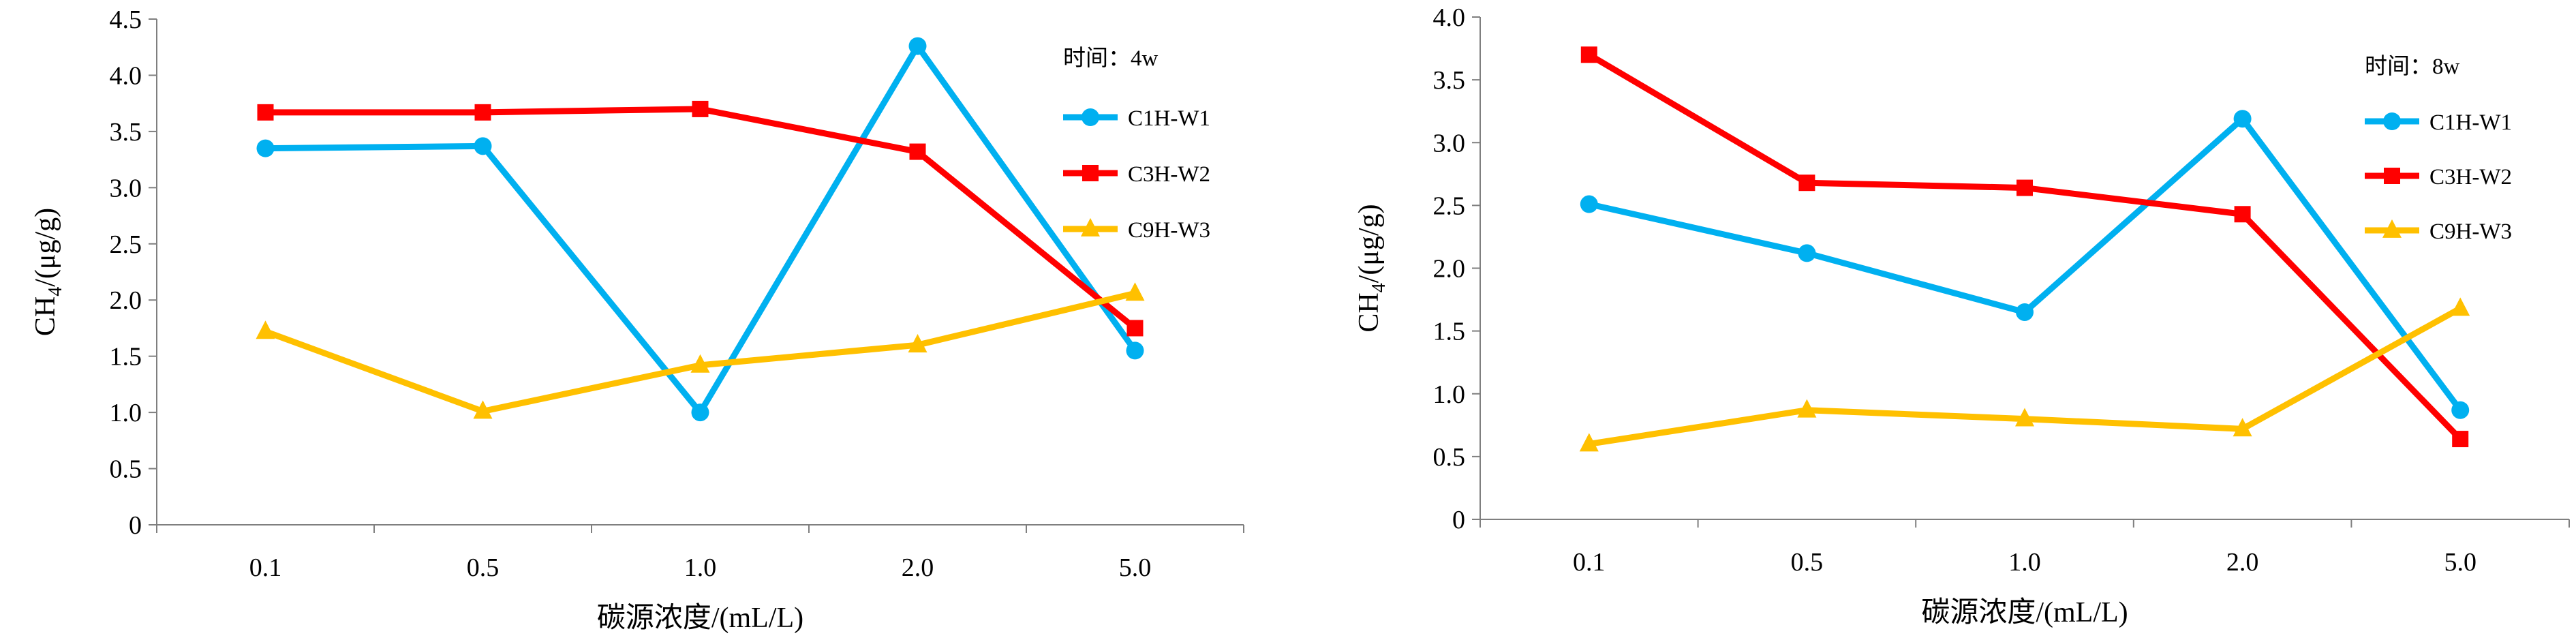 The image size is (2576, 640). What do you see at coordinates (126, 20) in the screenshot?
I see `y-tick-label: 4.5` at bounding box center [126, 20].